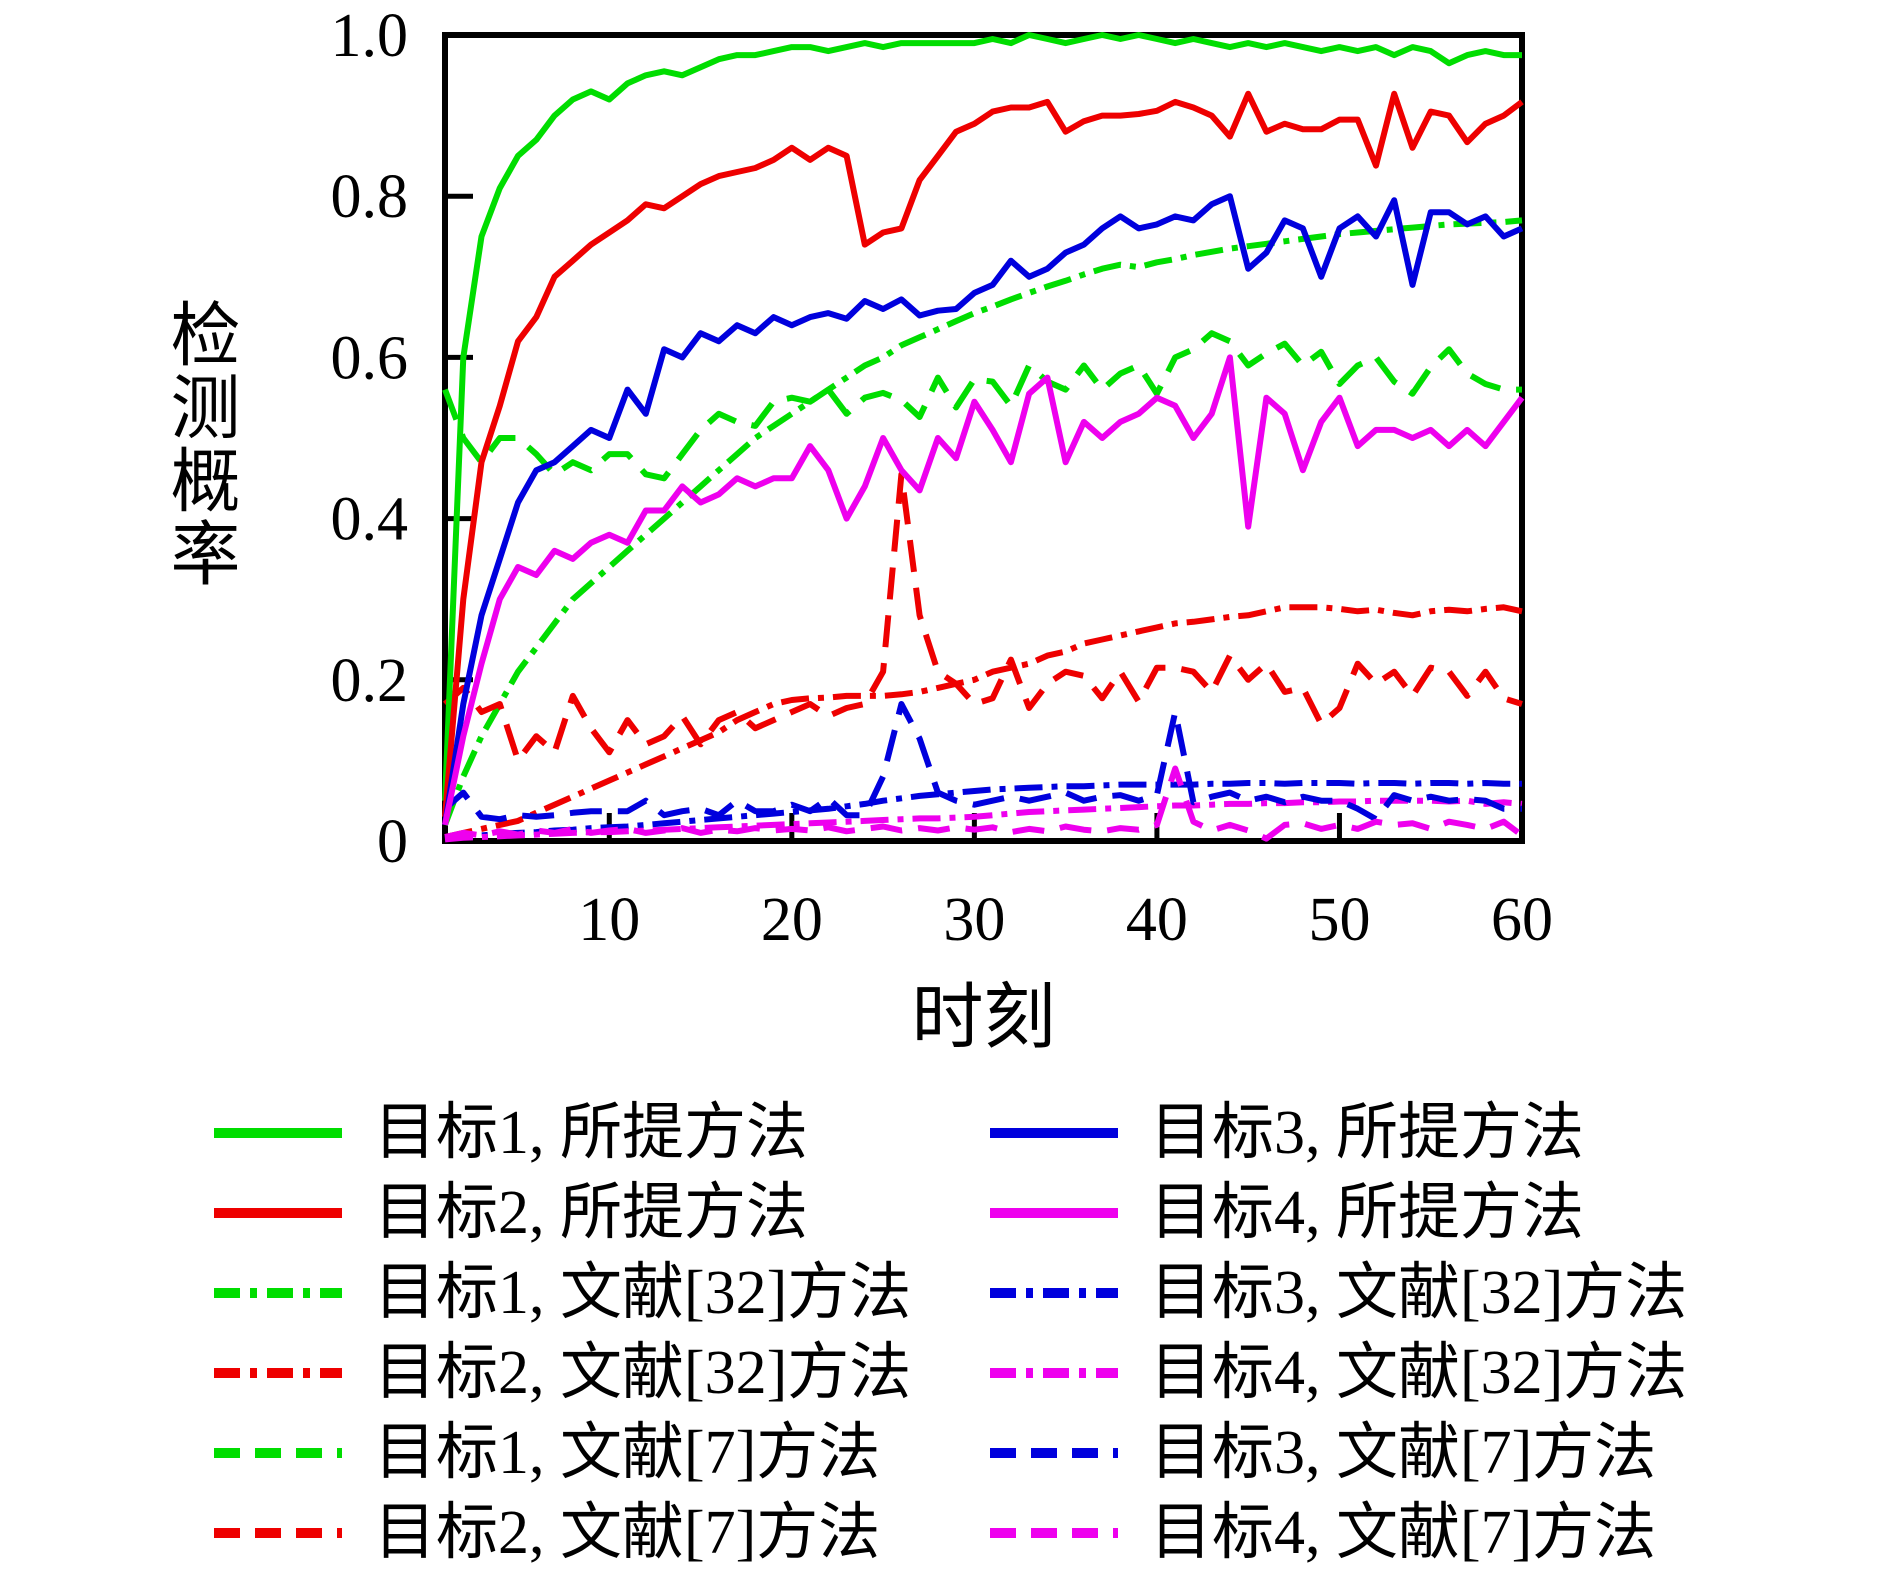 The width and height of the screenshot is (1890, 1576). I want to click on y-tick-label: 0.2, so click(370, 681).